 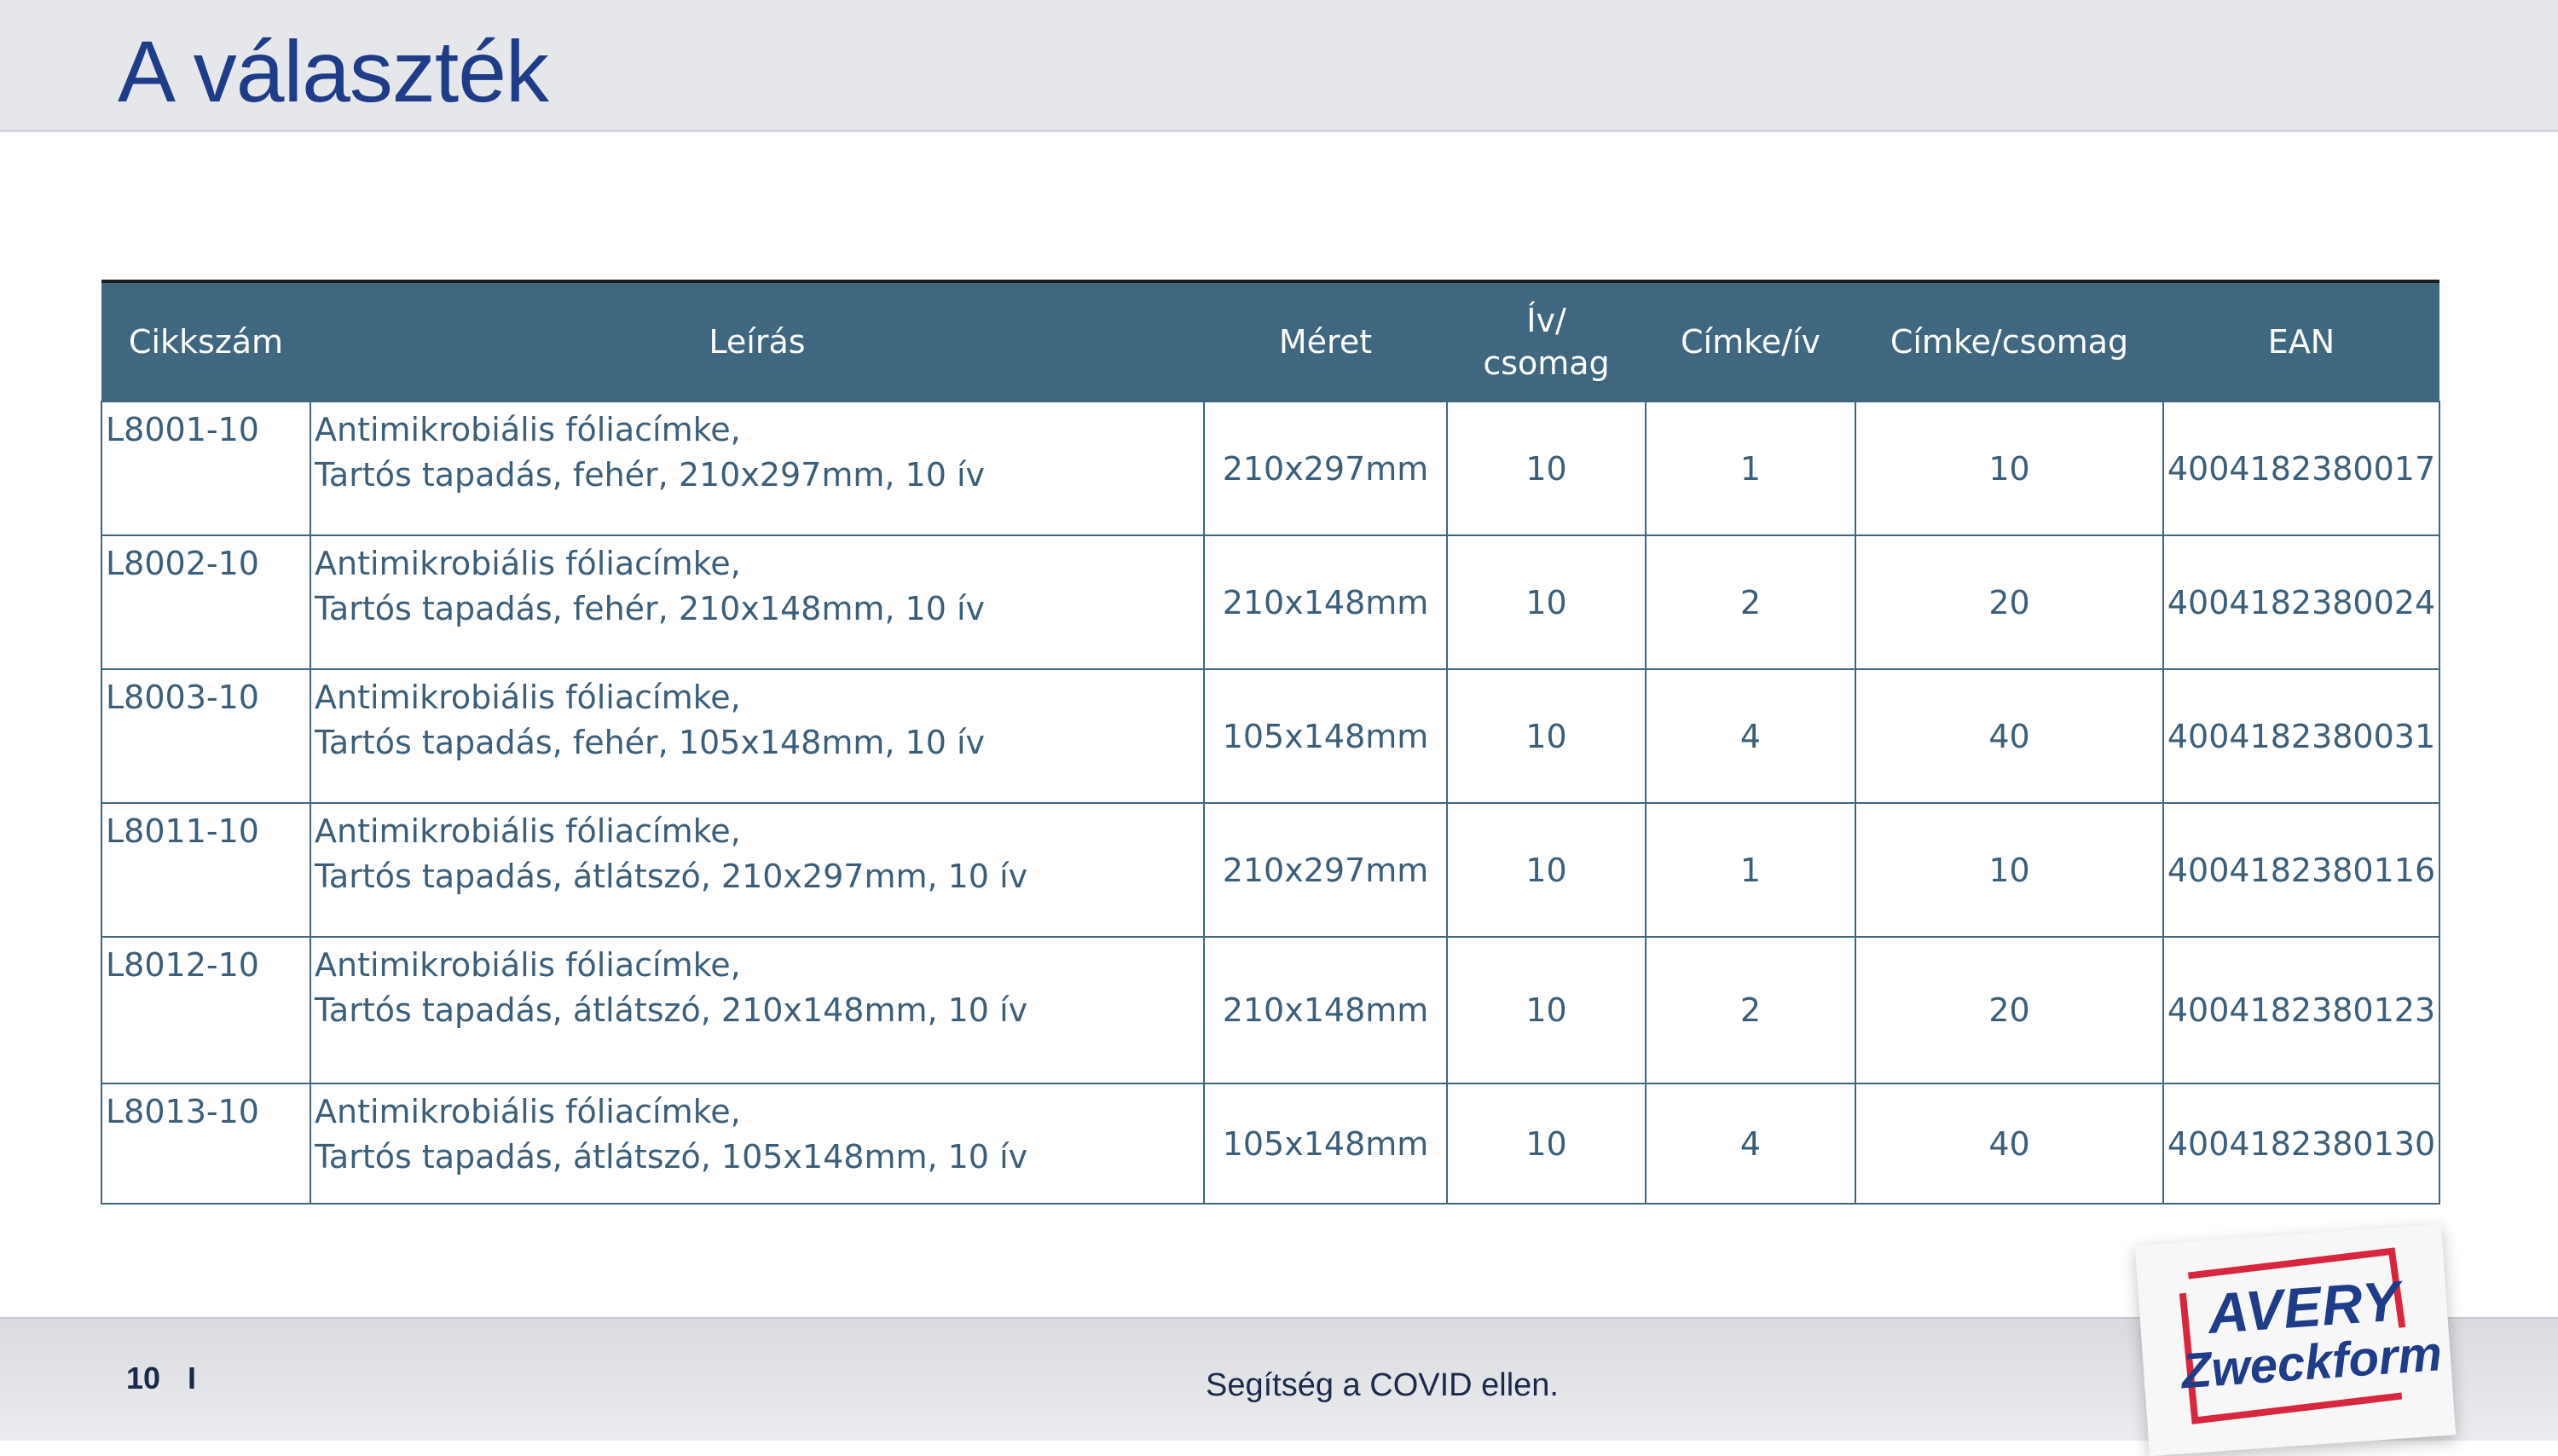 I want to click on cell-desc-line2: Tartós tapadás, fehér, 210x297mm, 10 ív, so click(x=650, y=475).